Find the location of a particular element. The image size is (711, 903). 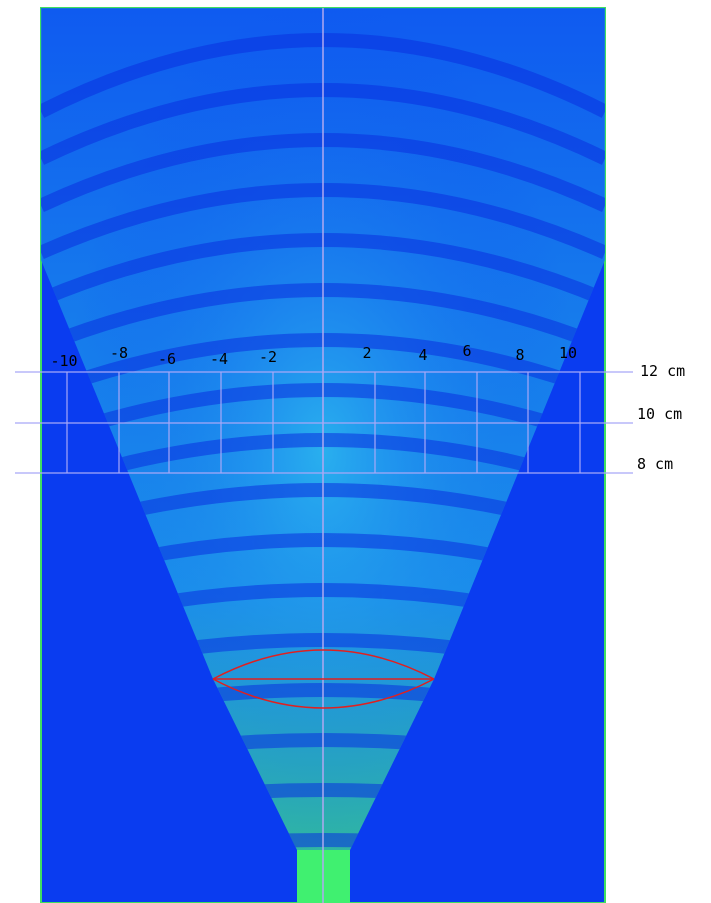

x-labels: -10 -8 -6 -4 -2 2 4 6 8 10 is located at coordinates (313, 356).